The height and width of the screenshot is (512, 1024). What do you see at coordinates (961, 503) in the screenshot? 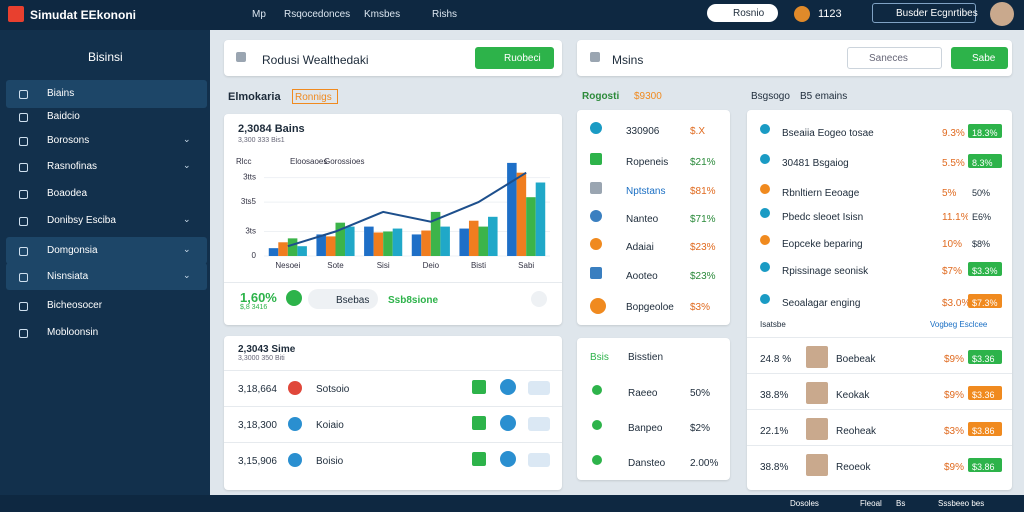
I see `footer-item: Sssbeeo bes` at bounding box center [961, 503].